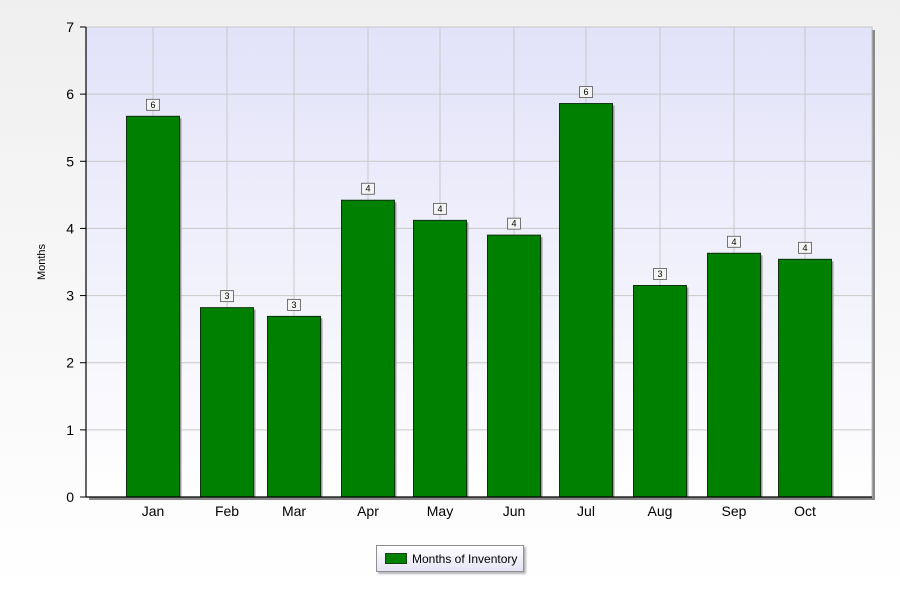 The width and height of the screenshot is (900, 590). I want to click on y-tick-label: 0, so click(70, 497).